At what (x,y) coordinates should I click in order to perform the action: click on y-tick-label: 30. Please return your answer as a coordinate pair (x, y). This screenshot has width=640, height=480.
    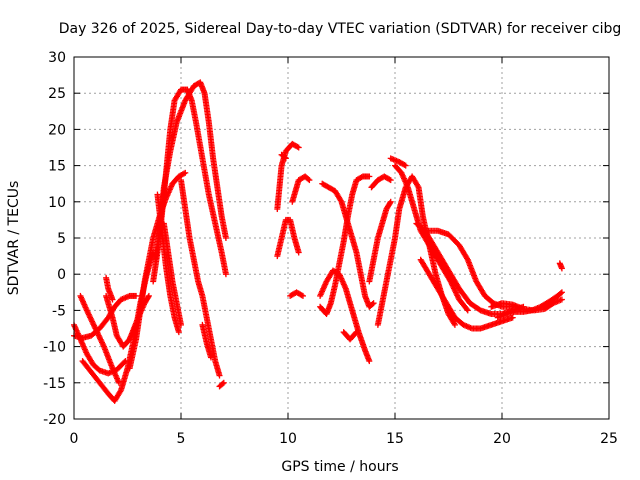
    Looking at the image, I should click on (57, 58).